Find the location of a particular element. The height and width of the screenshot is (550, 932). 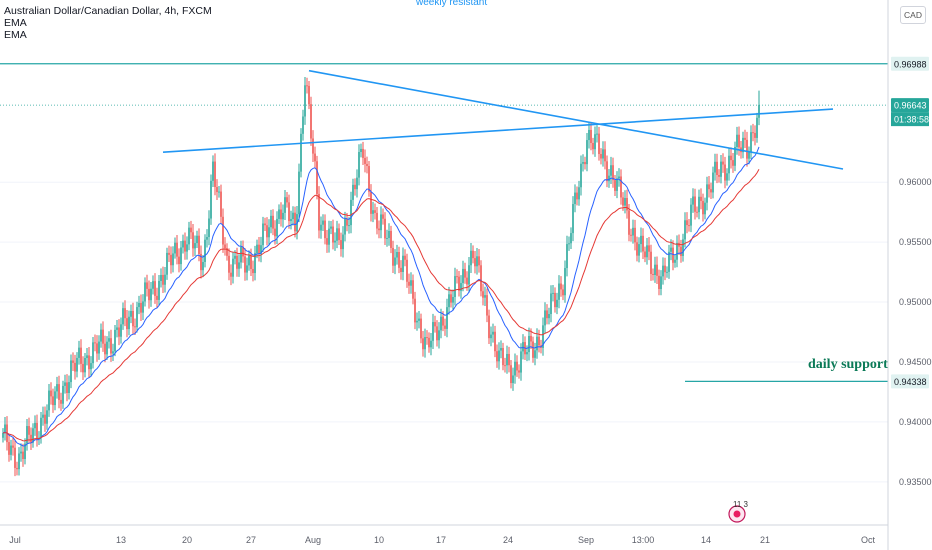

ema-fast-label: EMA is located at coordinates (15, 23).